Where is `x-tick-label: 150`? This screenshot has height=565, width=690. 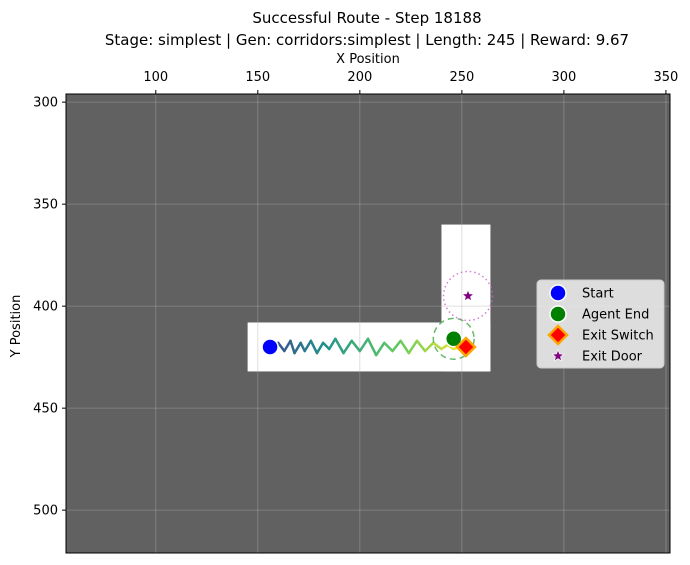
x-tick-label: 150 is located at coordinates (257, 77).